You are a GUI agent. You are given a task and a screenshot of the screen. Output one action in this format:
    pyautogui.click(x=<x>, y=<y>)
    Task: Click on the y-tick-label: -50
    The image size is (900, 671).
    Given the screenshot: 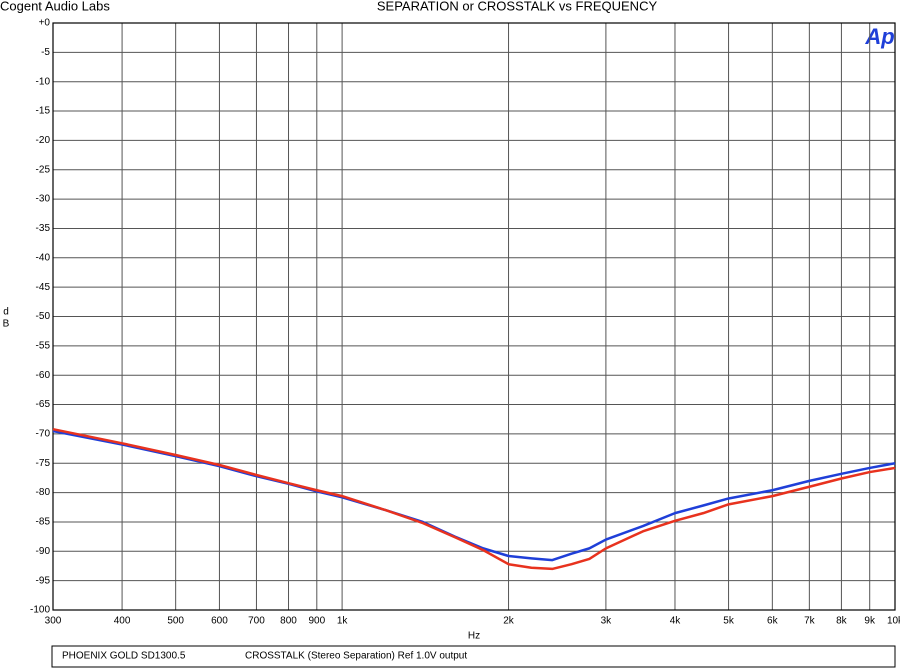 What is the action you would take?
    pyautogui.click(x=43, y=316)
    